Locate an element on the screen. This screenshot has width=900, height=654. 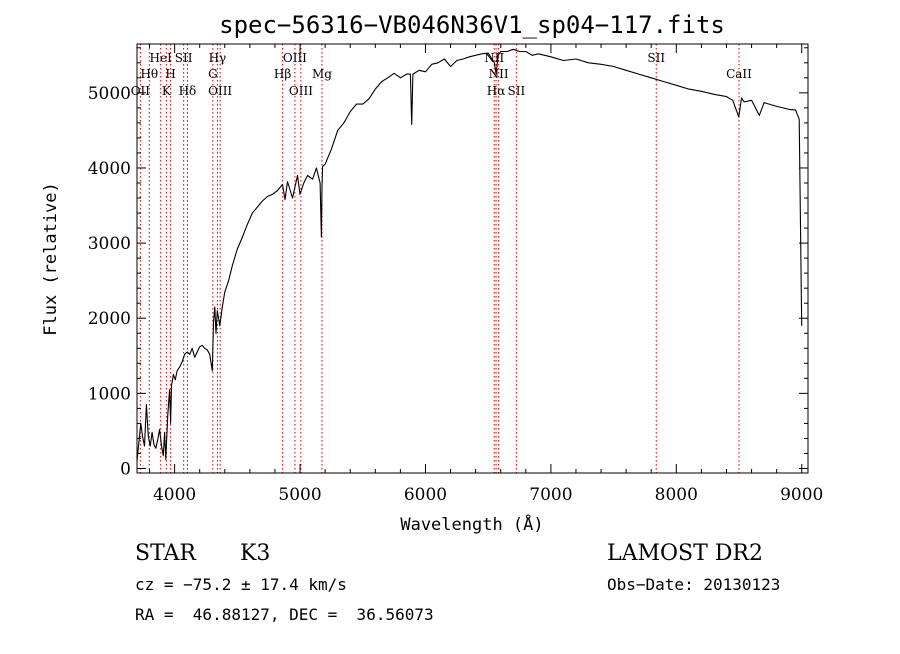
x-tick-label: 7000 is located at coordinates (550, 495).